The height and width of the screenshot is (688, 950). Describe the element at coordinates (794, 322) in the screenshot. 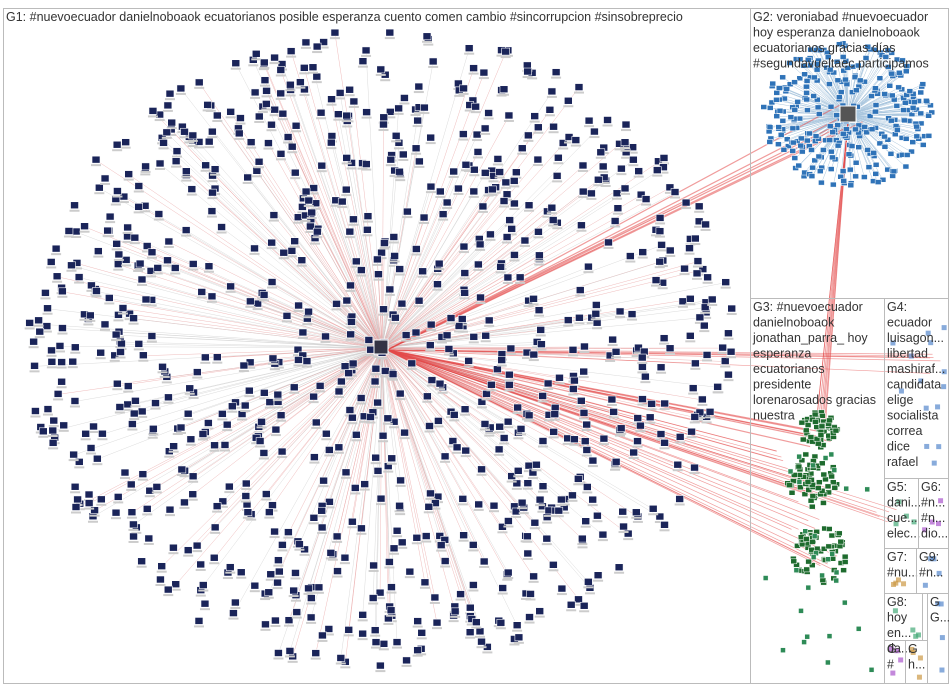

I see `group-label: danielnoboaok` at that location.